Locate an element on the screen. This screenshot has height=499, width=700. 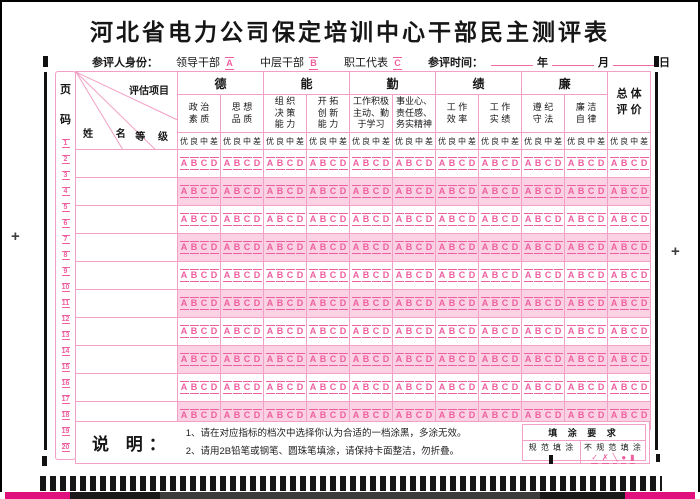
page-number-bubble: 9 is located at coordinates (65, 271).